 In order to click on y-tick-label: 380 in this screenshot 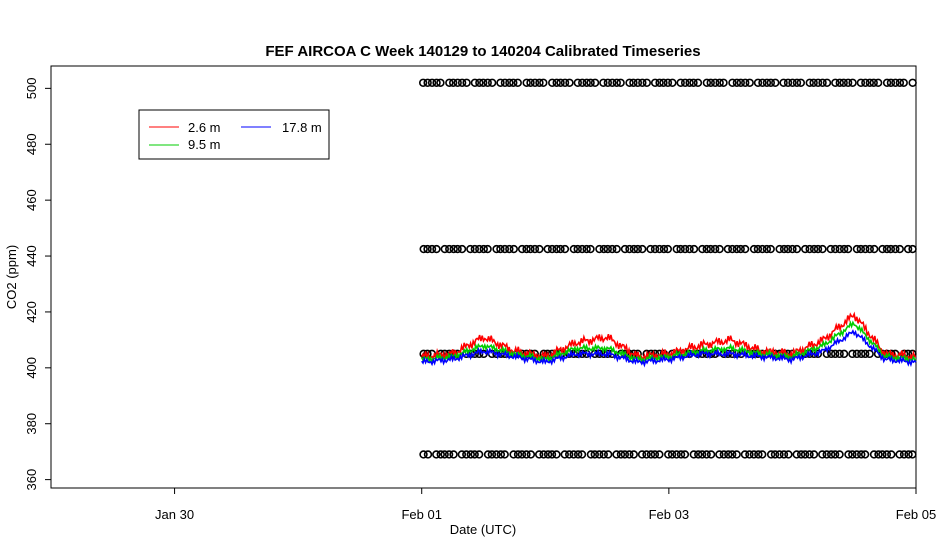, I will do `click(31, 424)`.